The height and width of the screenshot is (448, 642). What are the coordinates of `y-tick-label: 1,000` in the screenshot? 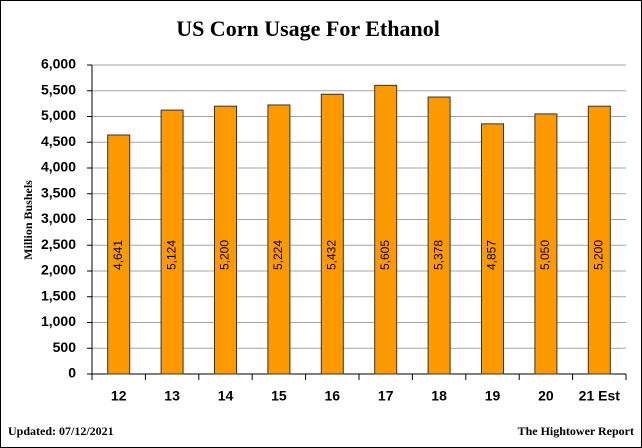 It's located at (58, 321).